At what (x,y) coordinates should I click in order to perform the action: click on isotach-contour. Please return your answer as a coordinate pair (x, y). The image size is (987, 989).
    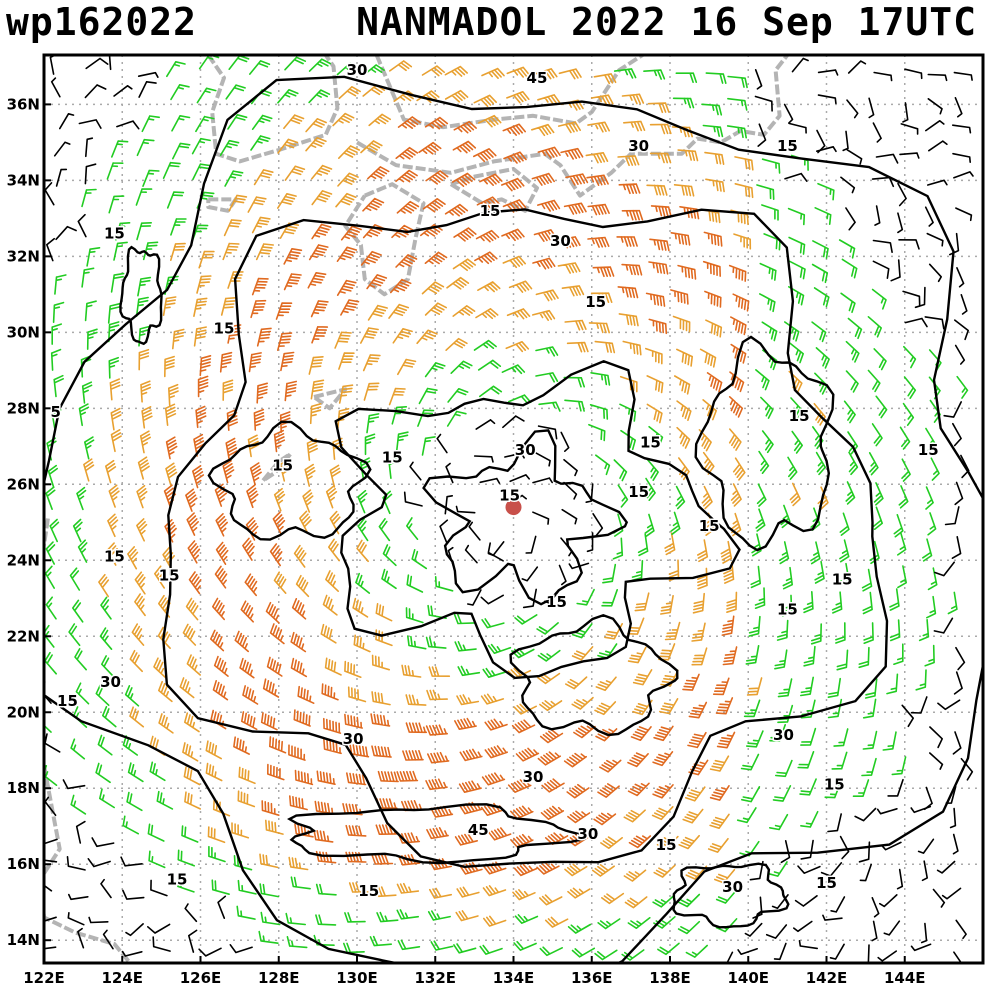
    Looking at the image, I should click on (289, 480).